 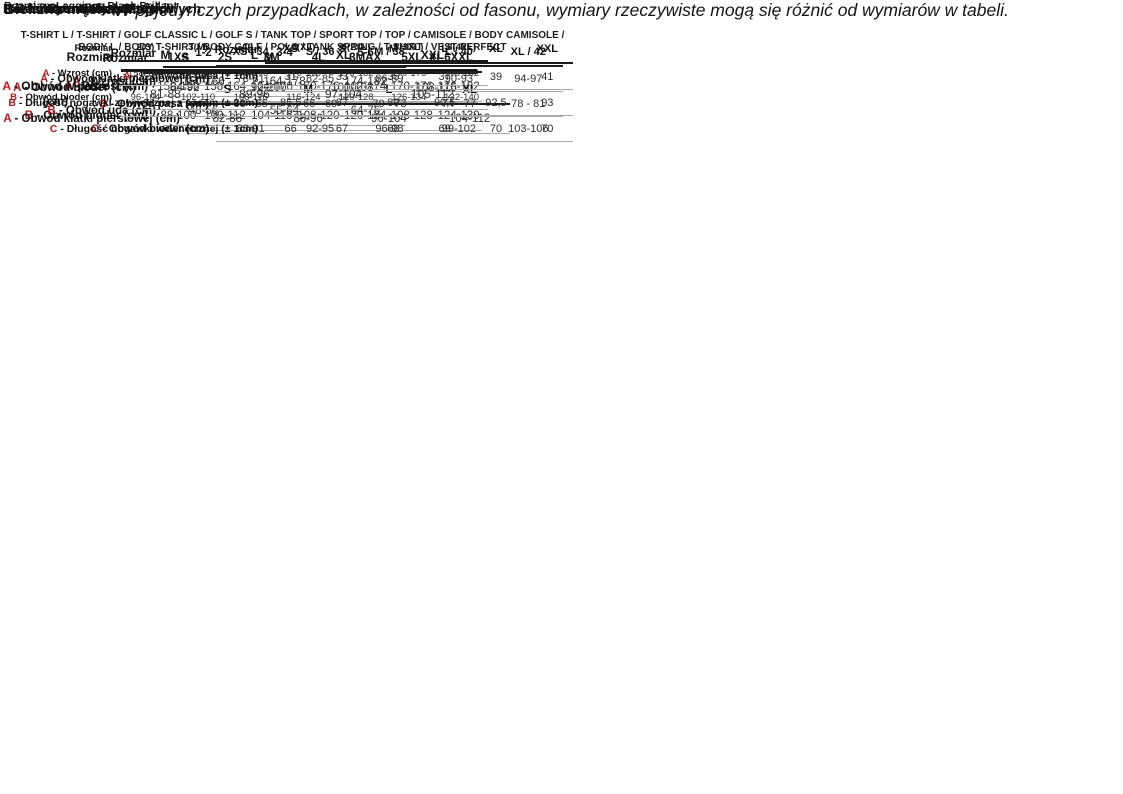 I want to click on size-value-cell: 68, so click(x=393, y=128).